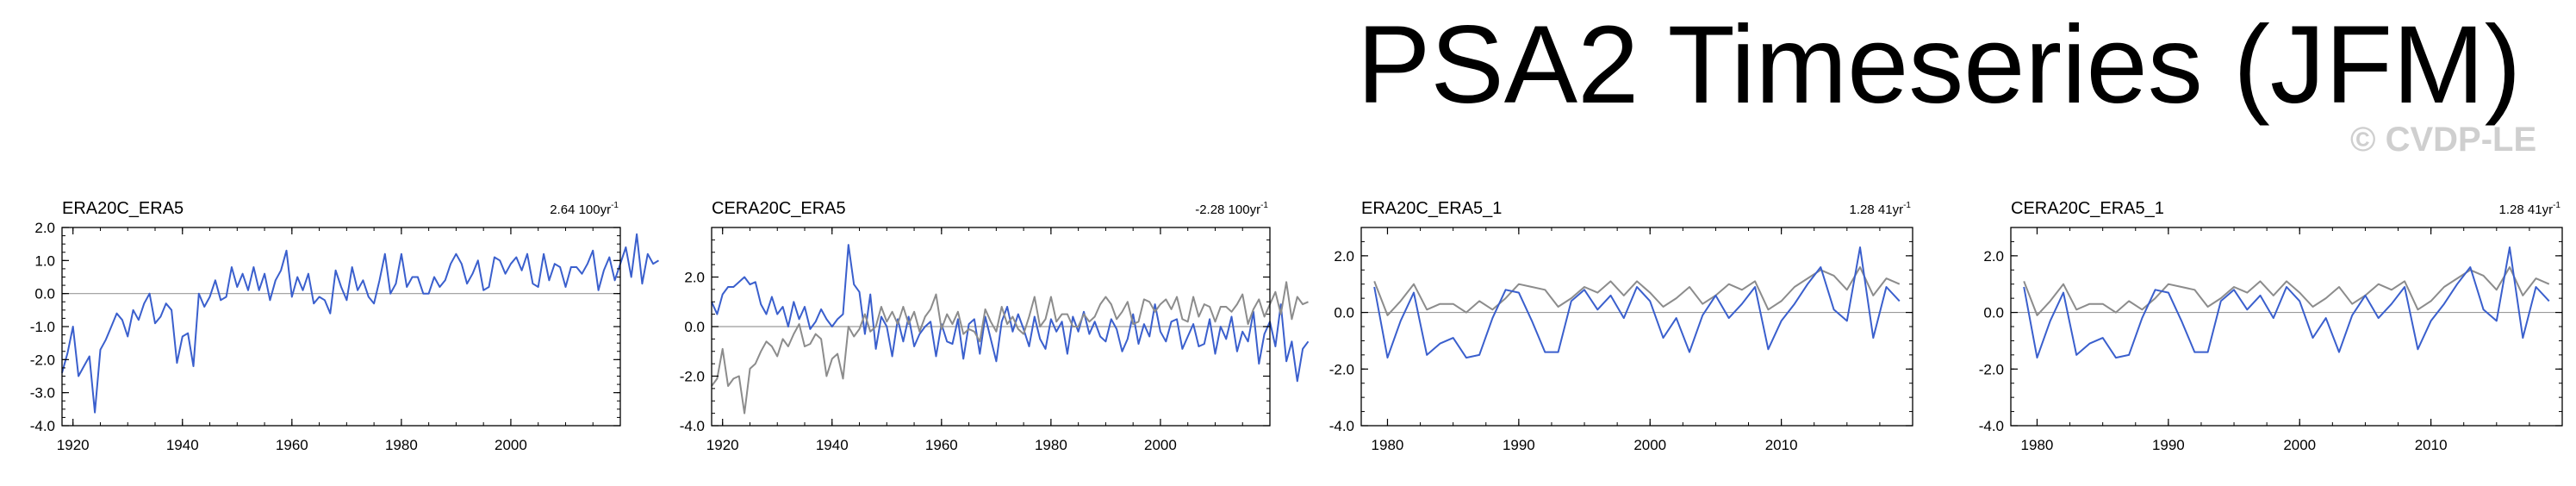 The height and width of the screenshot is (486, 2576). Describe the element at coordinates (43, 327) in the screenshot. I see `y-tick-label: -1.0` at that location.